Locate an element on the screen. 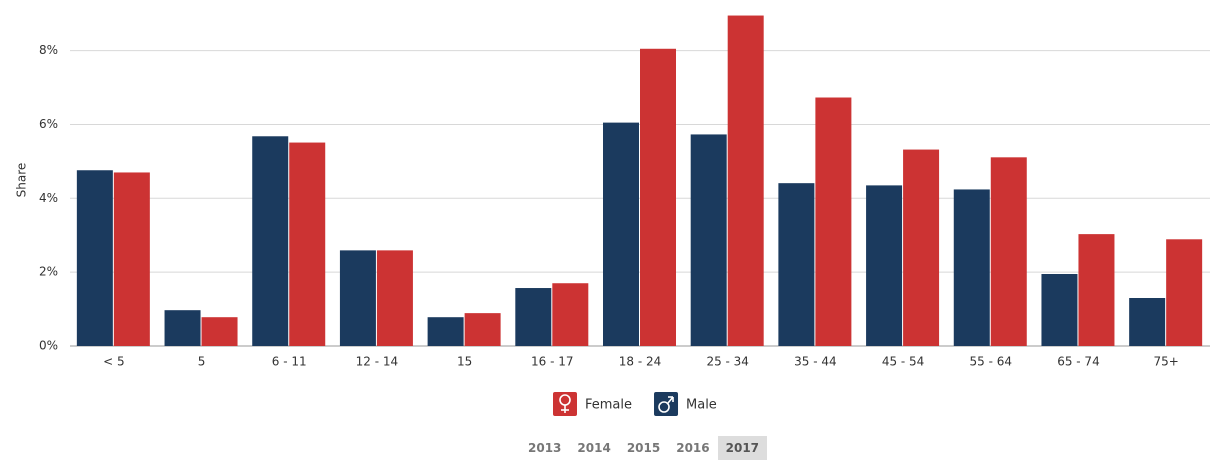  x-tick-label: 25 - 34 is located at coordinates (727, 362).